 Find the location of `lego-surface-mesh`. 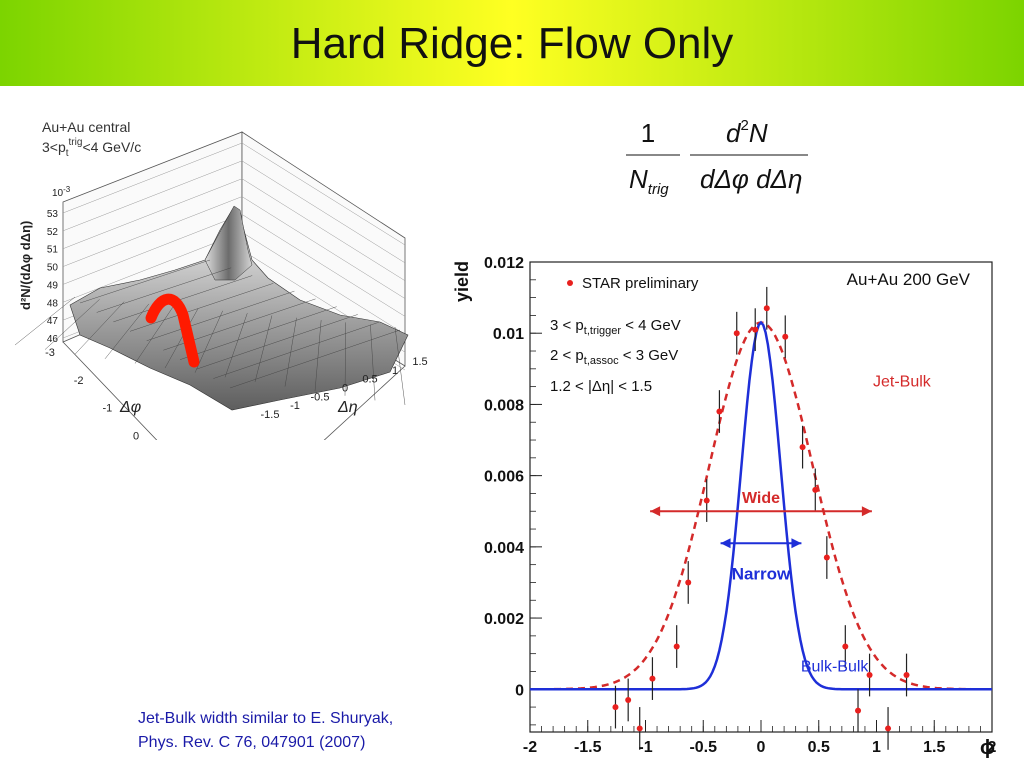

lego-surface-mesh is located at coordinates (210, 332).